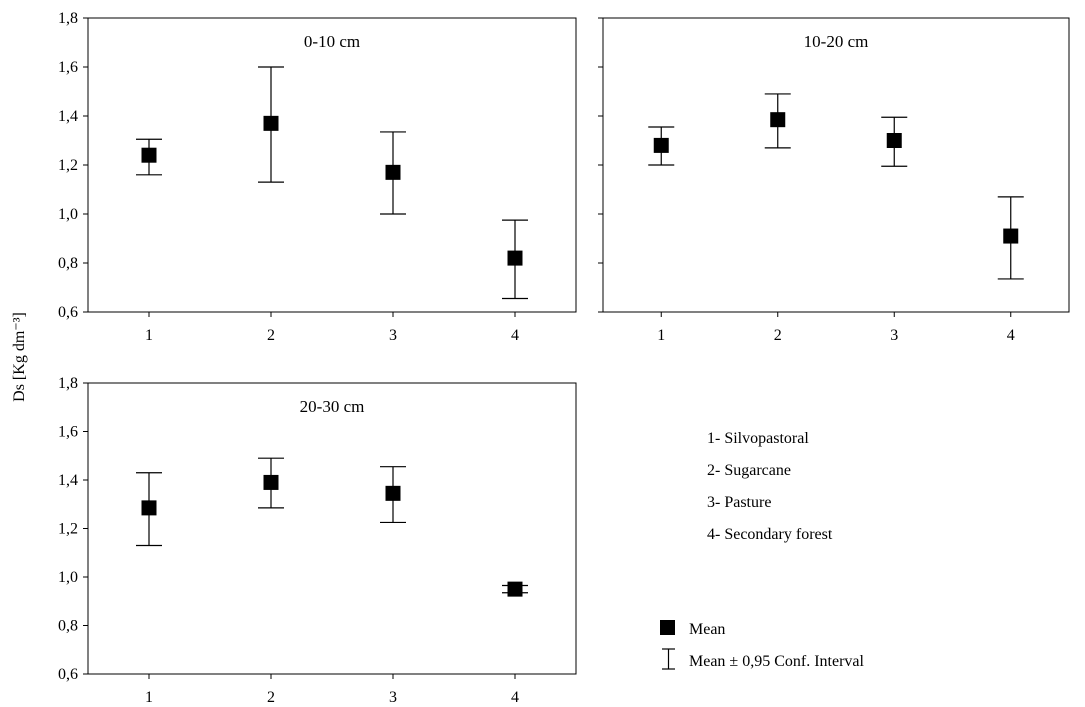  I want to click on legend-ci-label: Mean ± 0,95 Conf. Interval, so click(777, 661).